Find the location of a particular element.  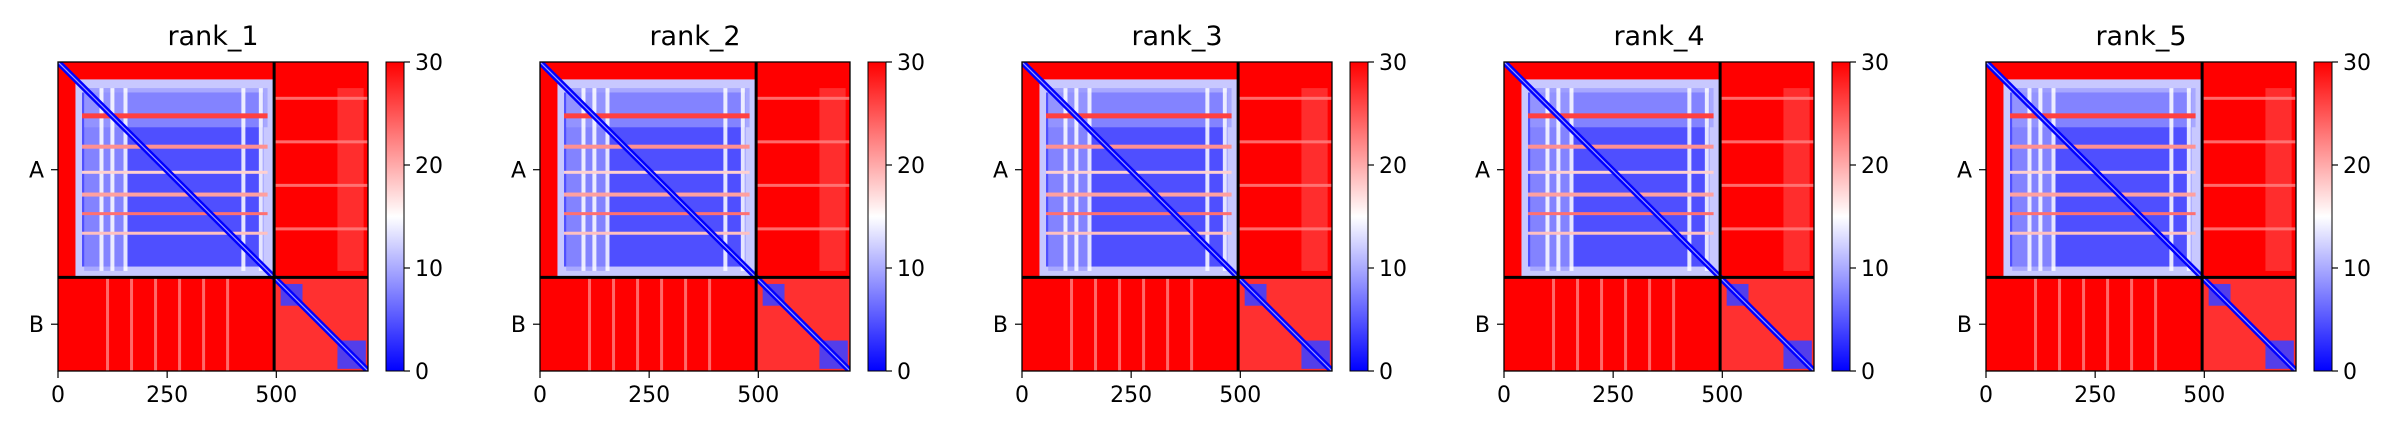

x-tick-label: 0 is located at coordinates (58, 395).